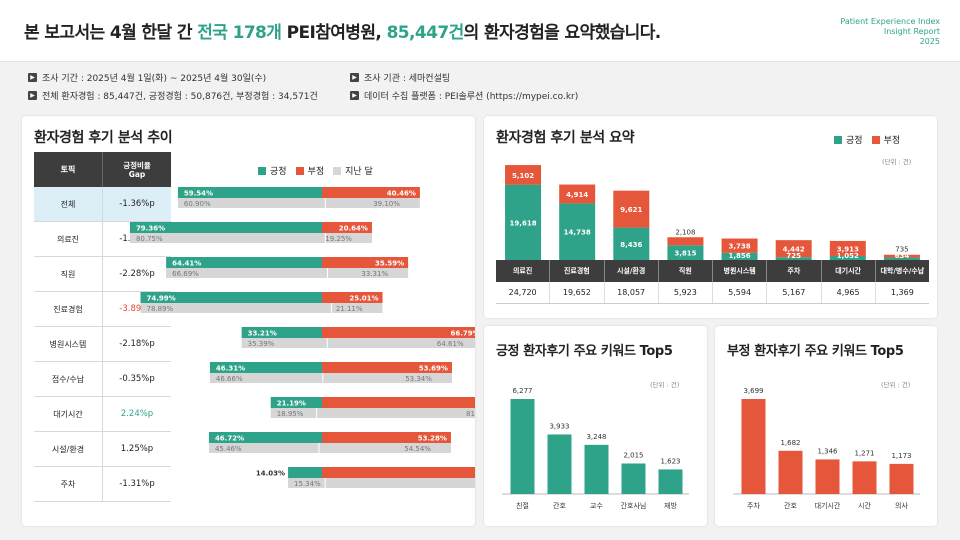 The image size is (960, 540). Describe the element at coordinates (864, 505) in the screenshot. I see `keyword-category-label: 시간` at that location.